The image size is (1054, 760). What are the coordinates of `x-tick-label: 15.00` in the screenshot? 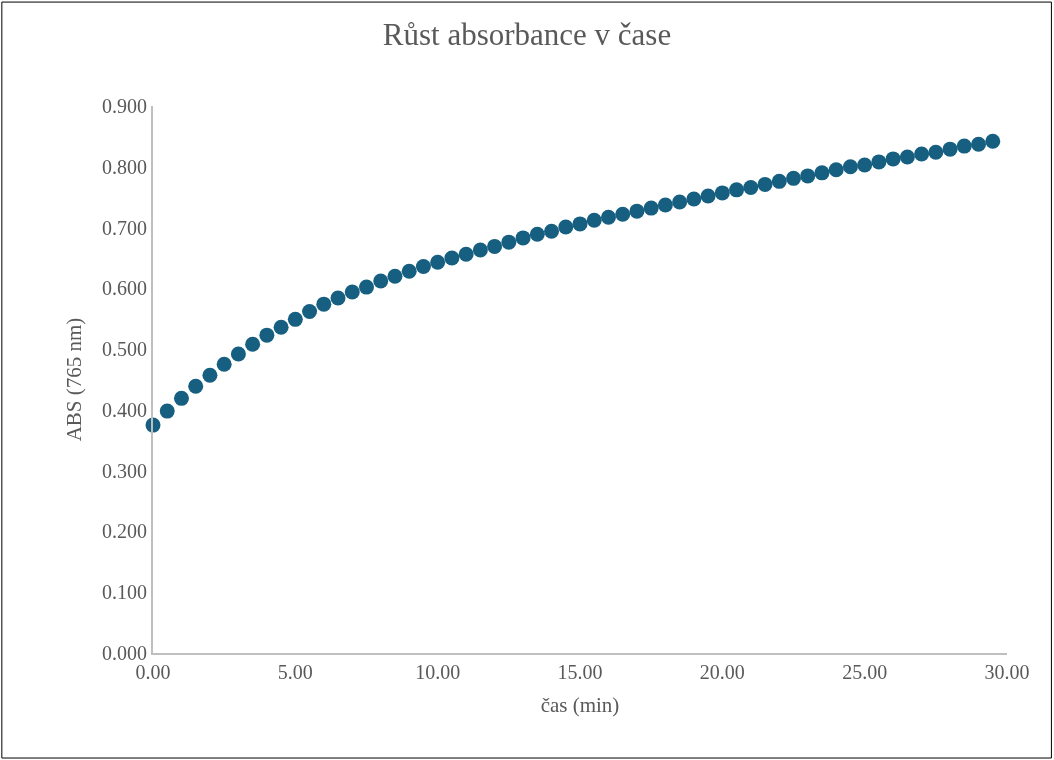 It's located at (580, 672).